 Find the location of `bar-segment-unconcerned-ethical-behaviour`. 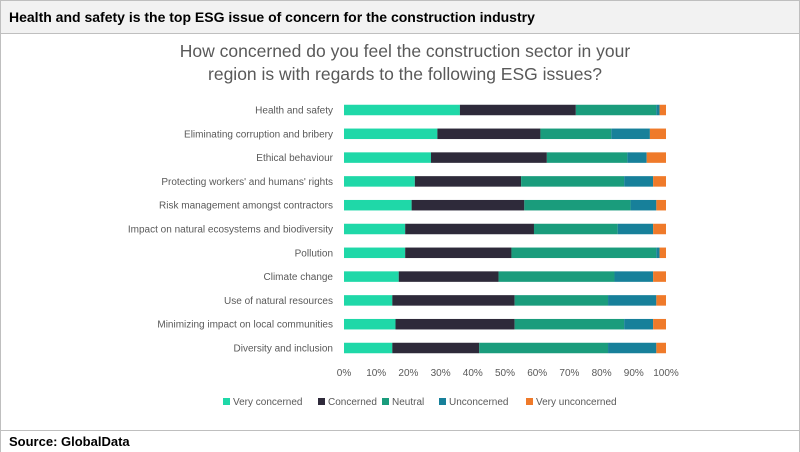

bar-segment-unconcerned-ethical-behaviour is located at coordinates (637, 157).